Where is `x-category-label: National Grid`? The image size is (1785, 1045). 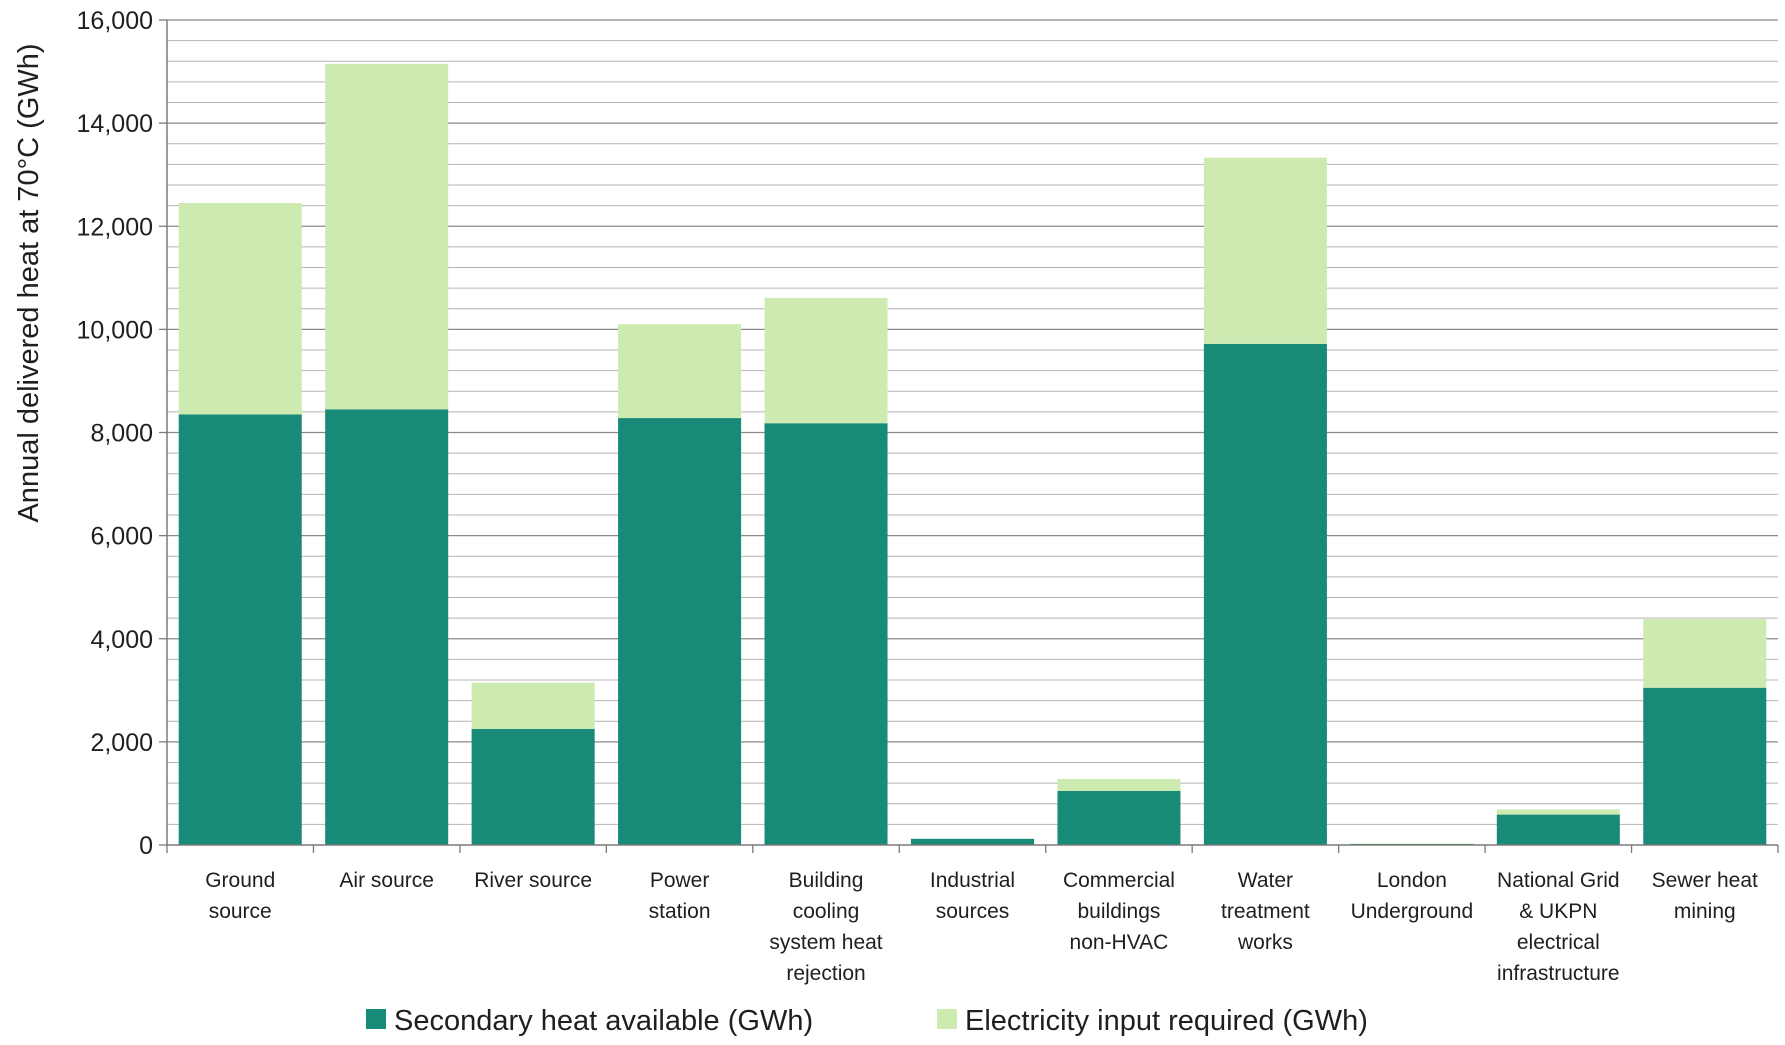 x-category-label: National Grid is located at coordinates (1558, 880).